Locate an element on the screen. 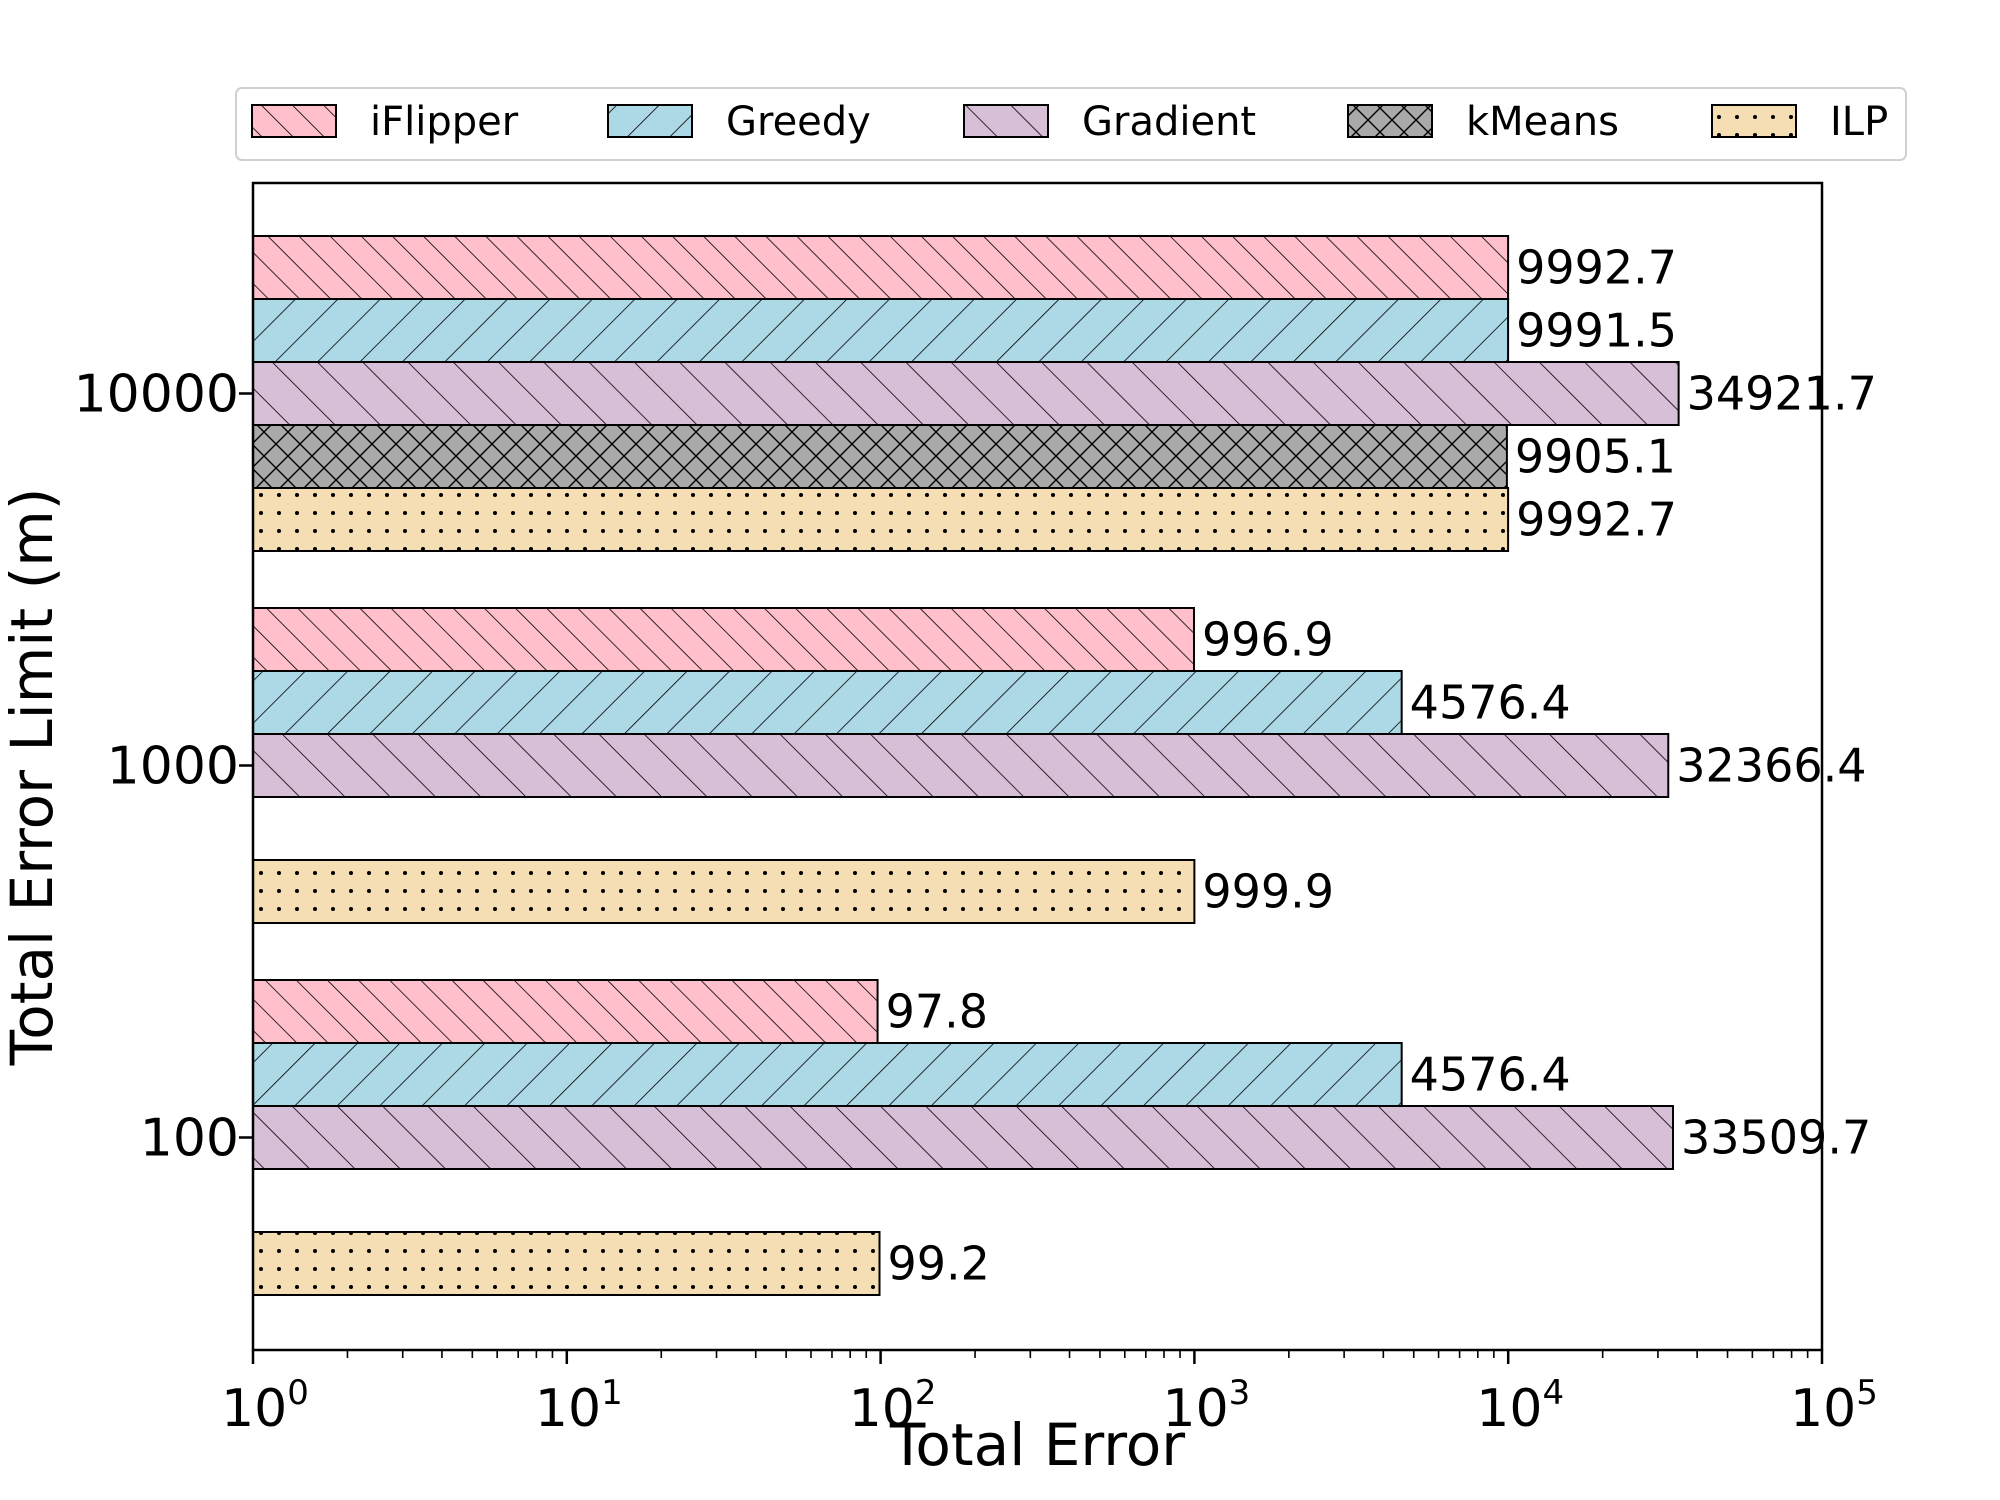 This screenshot has height=1500, width=2000. y-tick-label-1000: 1000 is located at coordinates (173, 767).